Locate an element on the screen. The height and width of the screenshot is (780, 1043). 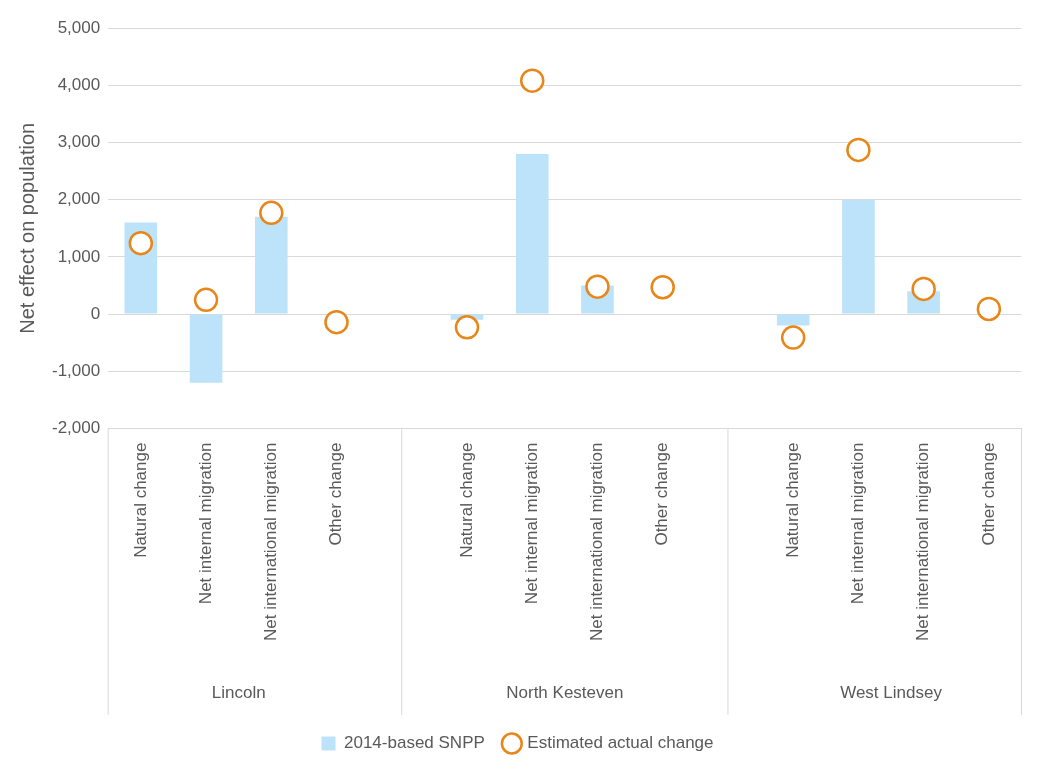
y-tick-label: -1,000 is located at coordinates (76, 371).